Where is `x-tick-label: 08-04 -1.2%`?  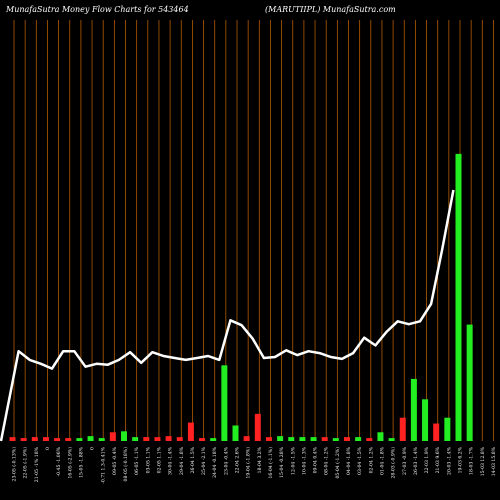
x-tick-label: 08-04 -1.2% is located at coordinates (327, 460).